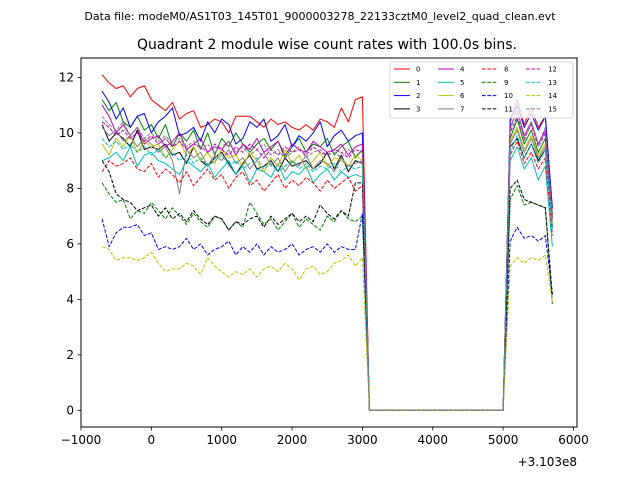 This screenshot has height=480, width=640. I want to click on y-tick-label: 0, so click(70, 410).